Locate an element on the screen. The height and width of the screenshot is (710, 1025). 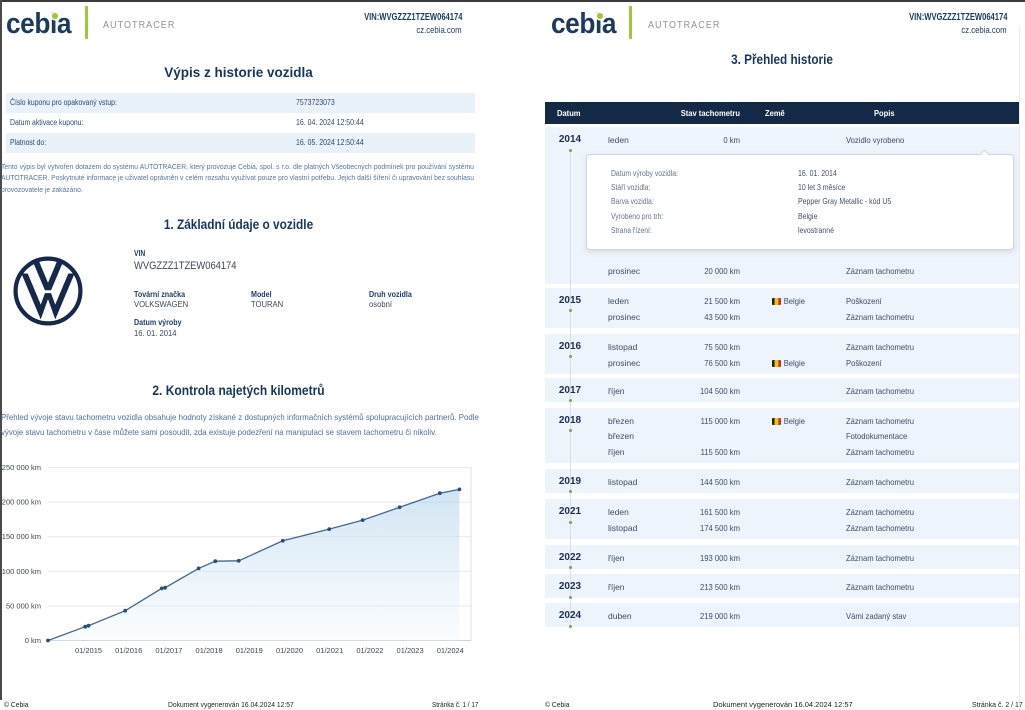
svg-text: 01/2019 is located at coordinates (249, 650).